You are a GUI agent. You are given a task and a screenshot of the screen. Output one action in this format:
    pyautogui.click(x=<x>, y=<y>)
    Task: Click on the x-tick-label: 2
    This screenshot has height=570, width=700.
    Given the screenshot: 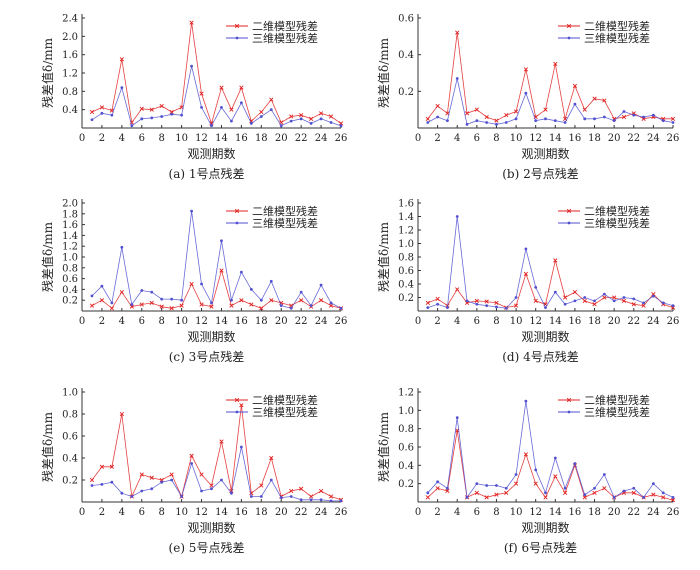 What is the action you would take?
    pyautogui.click(x=437, y=321)
    